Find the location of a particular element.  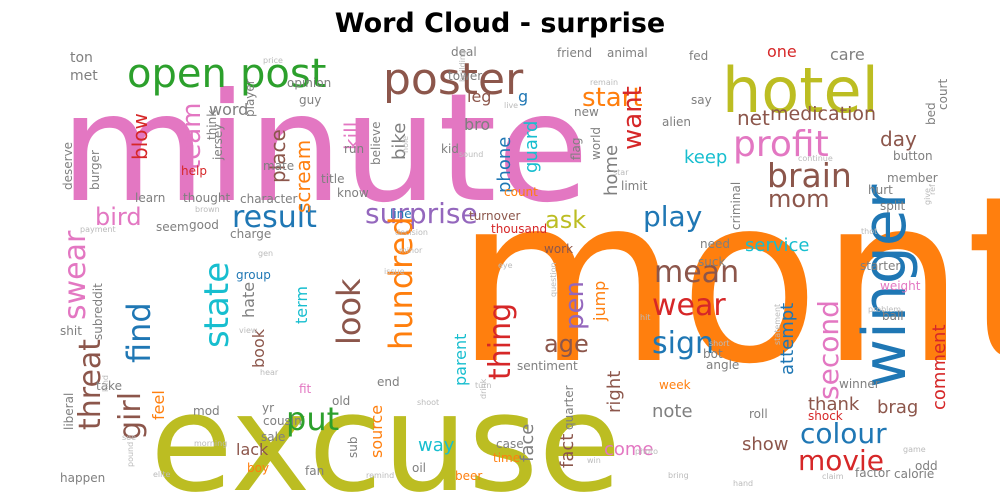

word-payment: payment is located at coordinates (98, 229).